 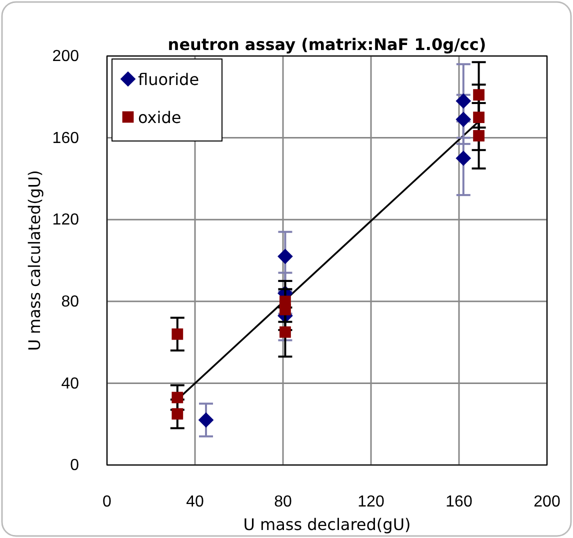 I want to click on x-tick-label: 80, so click(x=283, y=501).